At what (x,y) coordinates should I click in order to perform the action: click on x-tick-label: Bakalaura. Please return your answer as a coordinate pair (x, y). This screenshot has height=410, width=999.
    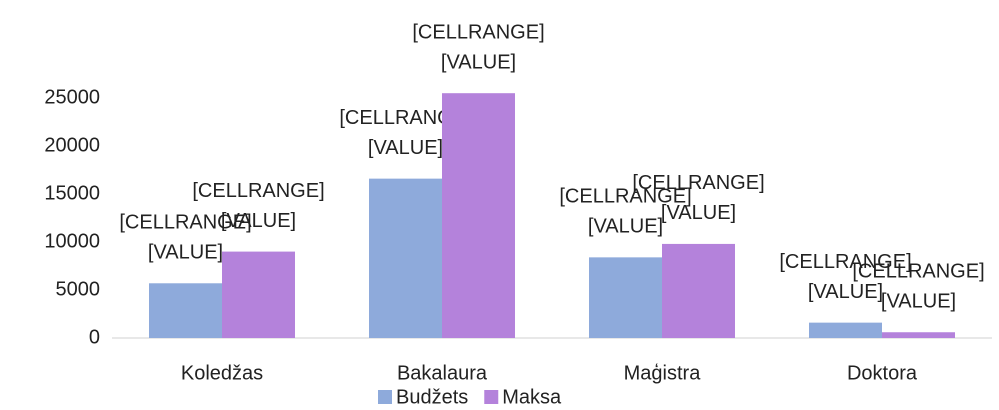
    Looking at the image, I should click on (442, 373).